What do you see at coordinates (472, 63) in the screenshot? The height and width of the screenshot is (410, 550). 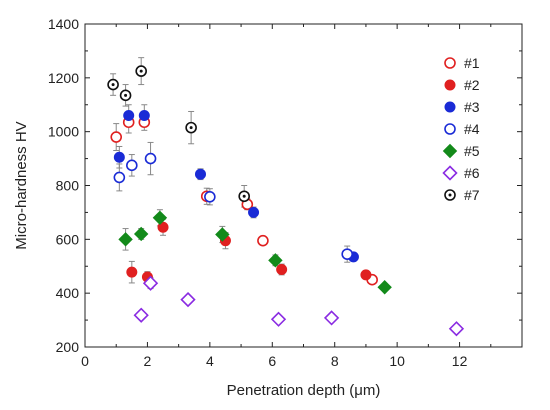 I see `legend-label: #1` at bounding box center [472, 63].